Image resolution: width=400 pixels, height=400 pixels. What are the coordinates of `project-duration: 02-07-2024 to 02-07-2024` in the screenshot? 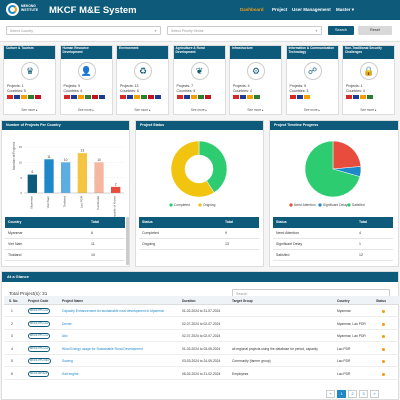 It's located at (201, 323).